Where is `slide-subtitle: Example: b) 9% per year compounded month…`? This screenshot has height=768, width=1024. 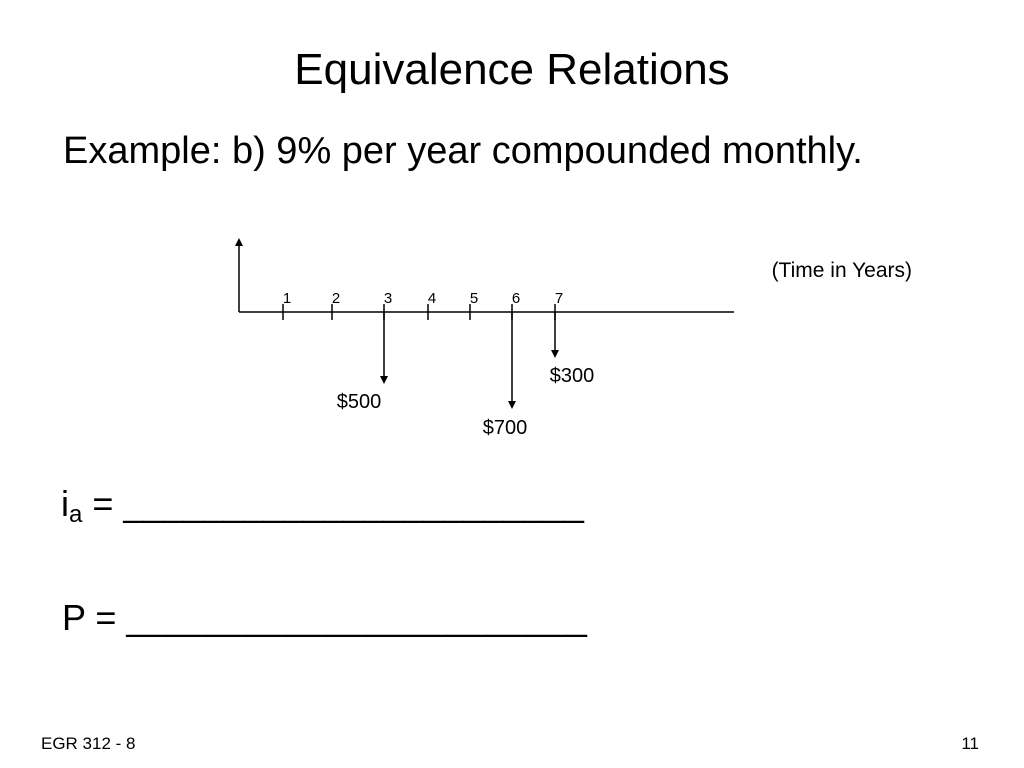
slide-subtitle: Example: b) 9% per year compounded month… is located at coordinates (463, 151).